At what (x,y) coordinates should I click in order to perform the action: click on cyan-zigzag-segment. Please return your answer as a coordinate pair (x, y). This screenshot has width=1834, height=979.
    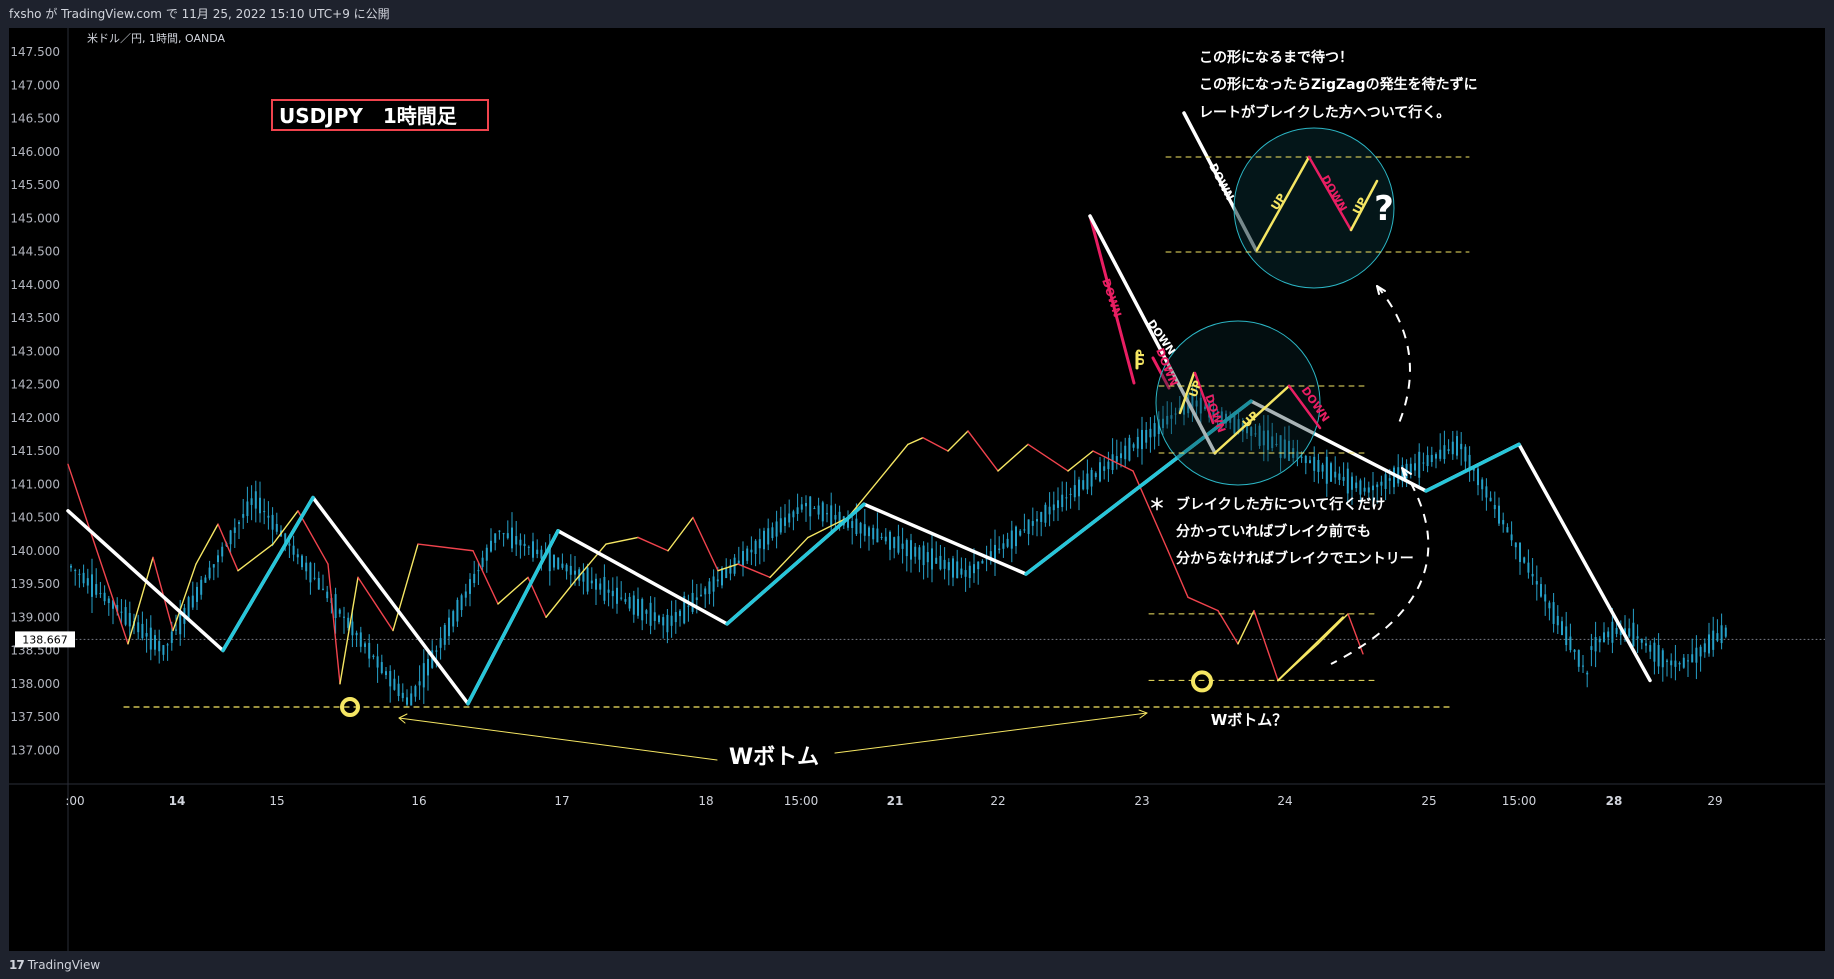
    Looking at the image, I should click on (795, 564).